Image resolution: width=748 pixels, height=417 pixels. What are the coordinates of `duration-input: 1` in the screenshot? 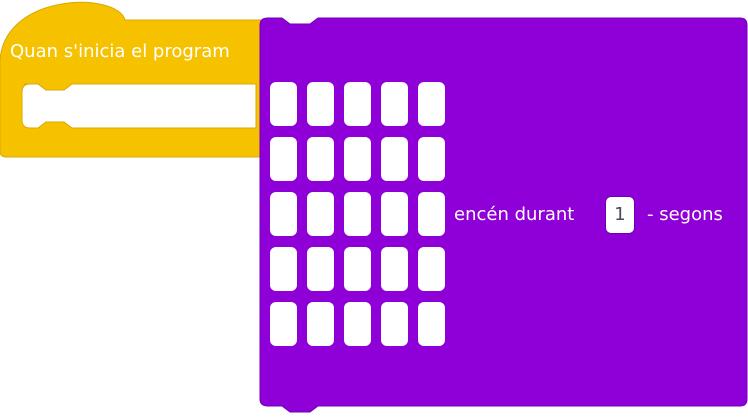 It's located at (620, 215).